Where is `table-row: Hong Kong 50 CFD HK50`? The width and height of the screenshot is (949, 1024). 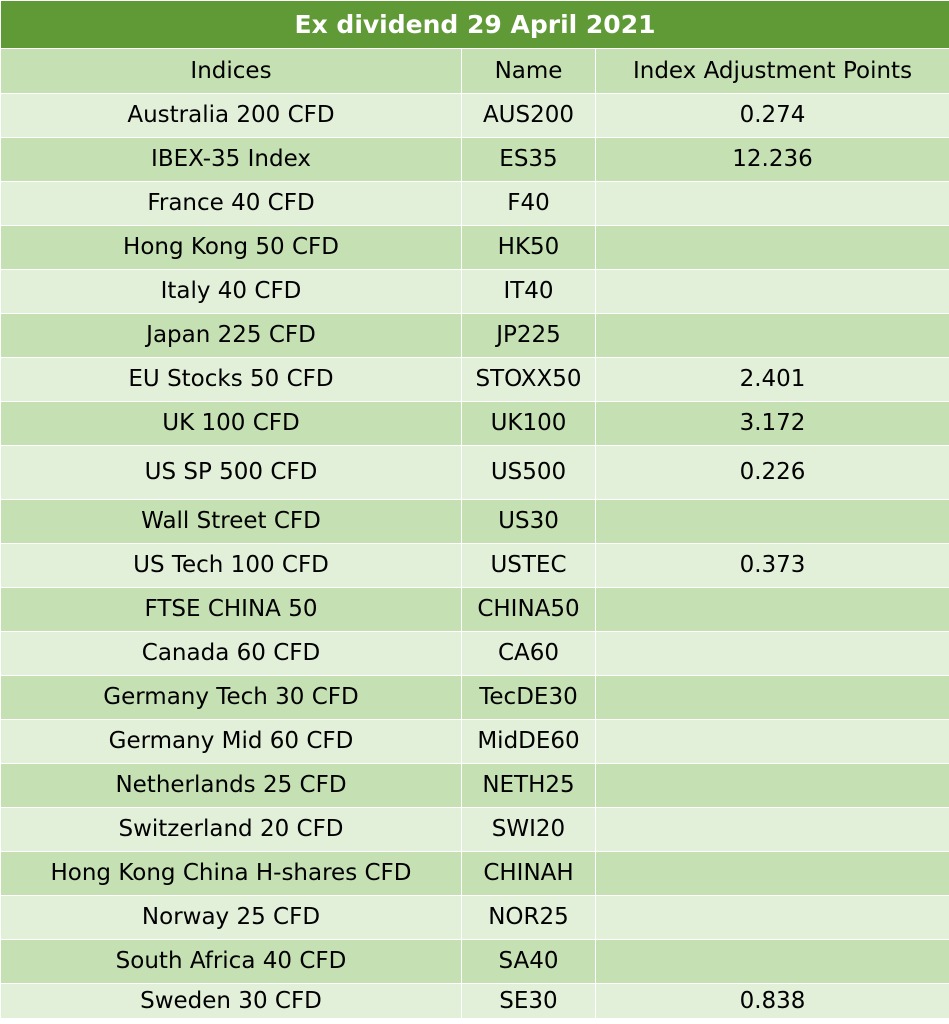 table-row: Hong Kong 50 CFD HK50 is located at coordinates (474, 247).